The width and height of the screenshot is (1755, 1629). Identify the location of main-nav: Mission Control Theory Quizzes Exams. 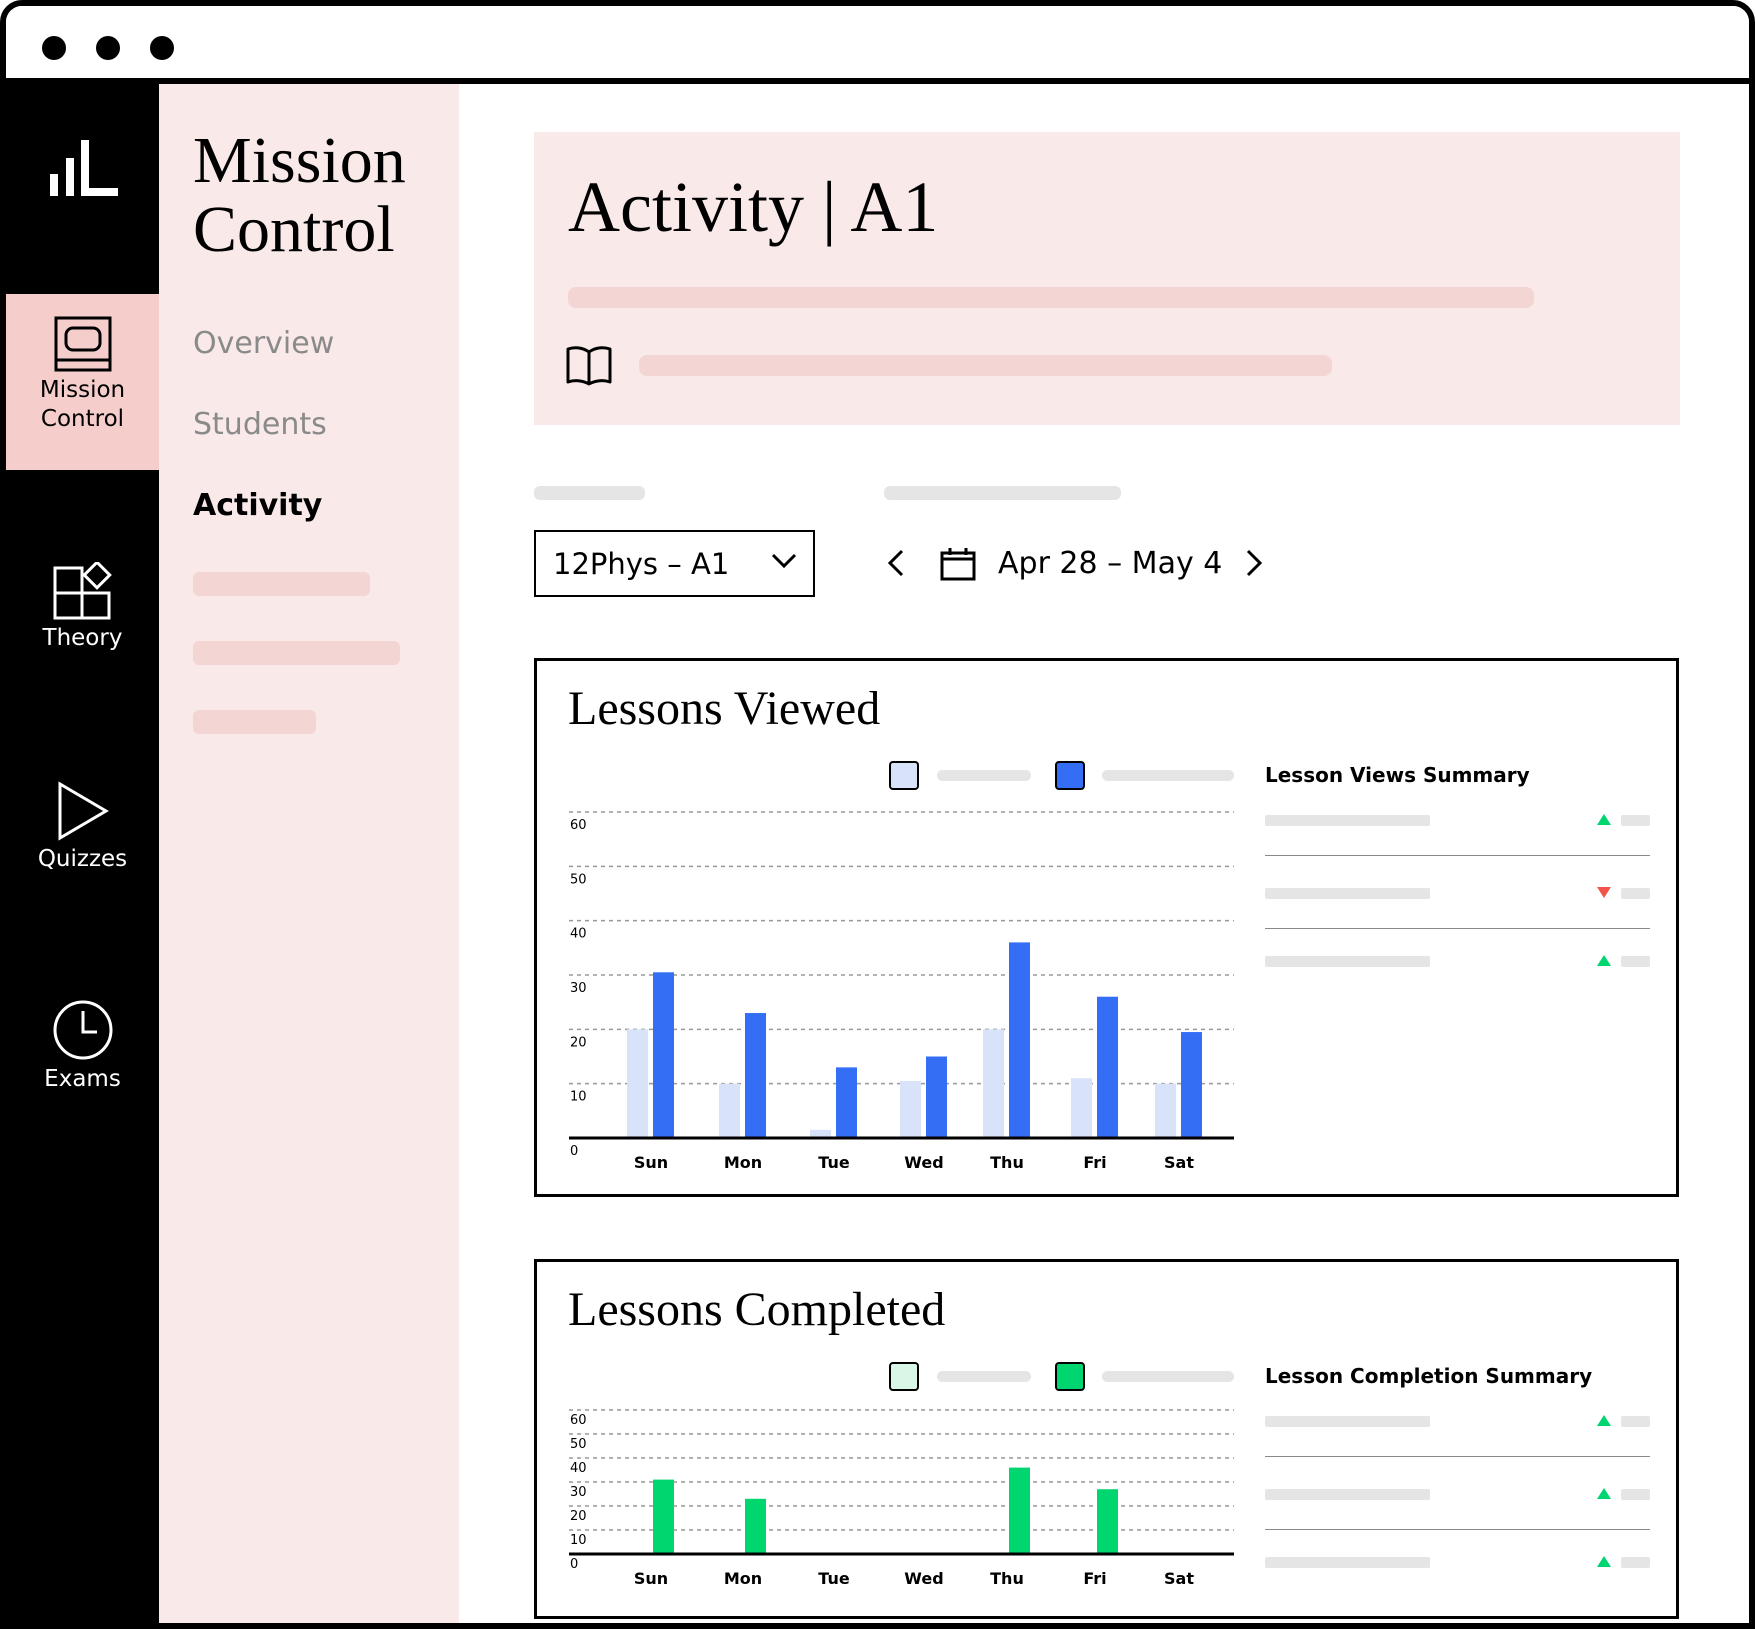
(82, 853).